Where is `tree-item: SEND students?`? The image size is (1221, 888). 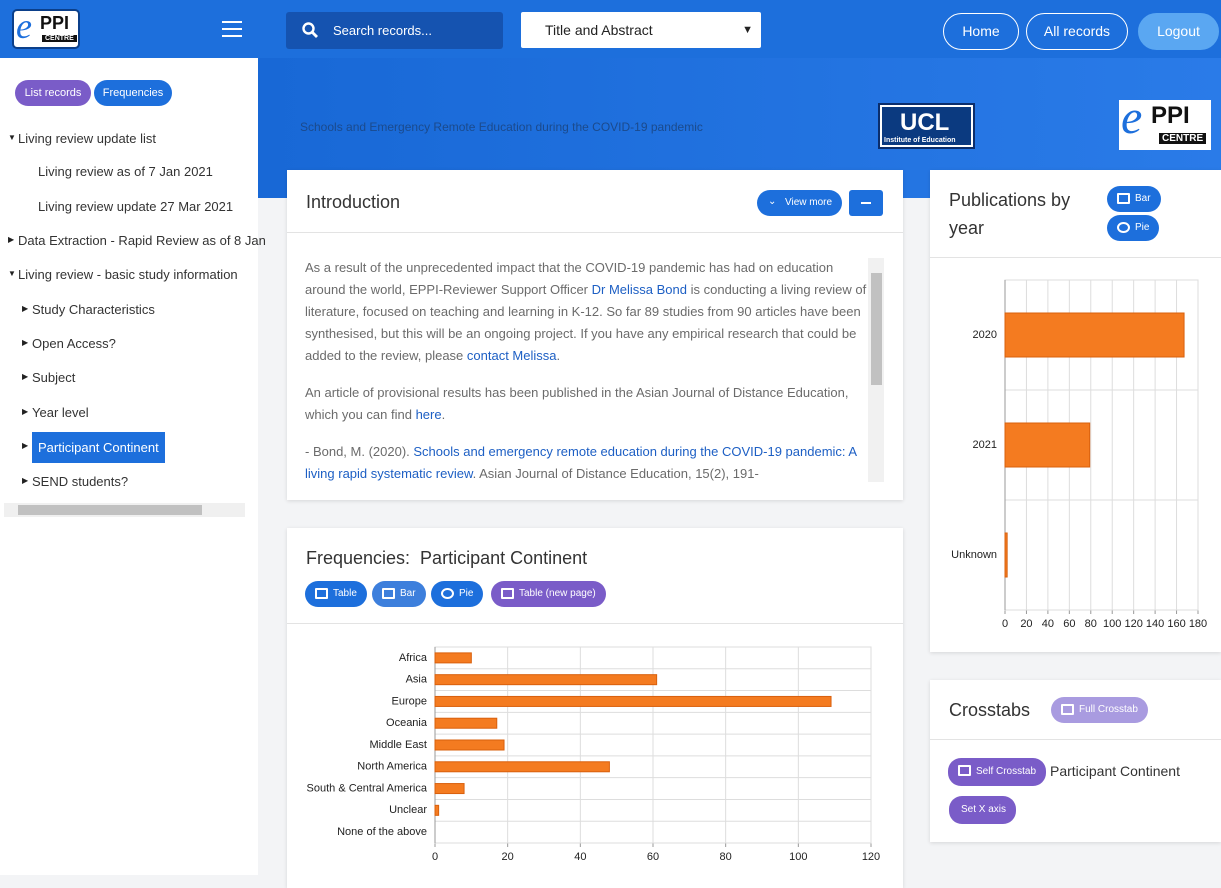 tree-item: SEND students? is located at coordinates (80, 481).